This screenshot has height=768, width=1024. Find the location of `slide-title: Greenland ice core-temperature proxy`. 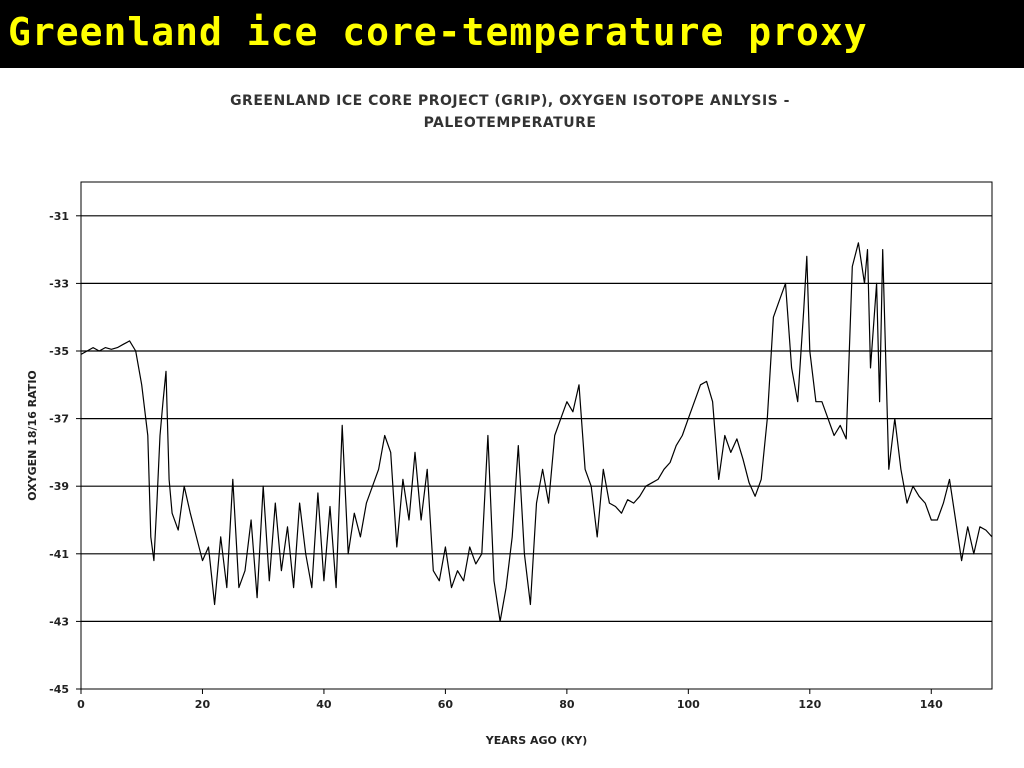

slide-title: Greenland ice core-temperature proxy is located at coordinates (438, 32).